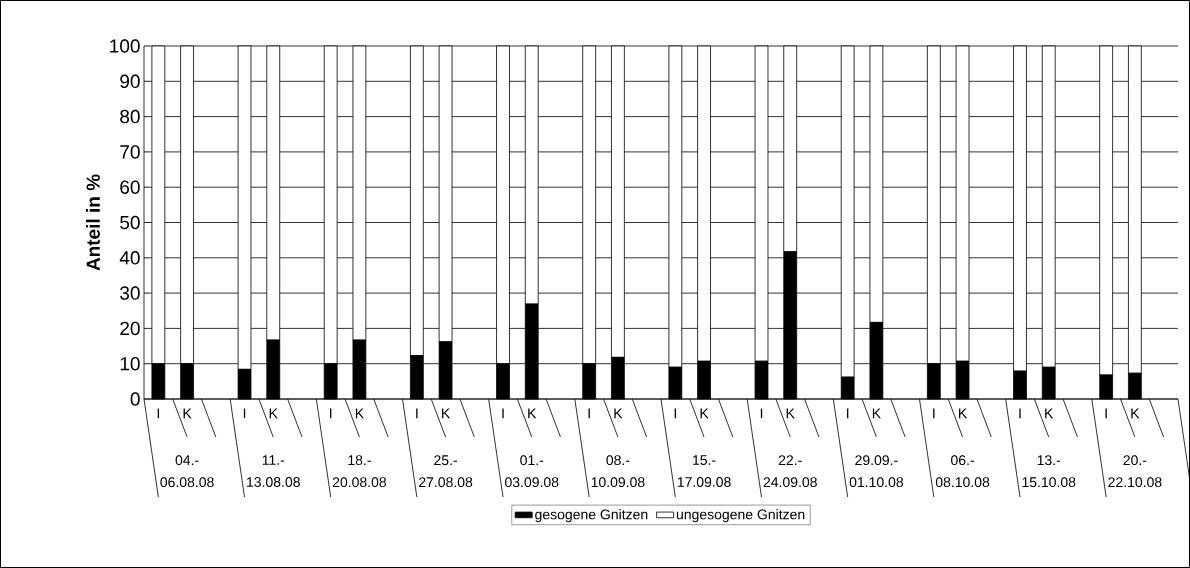  I want to click on text: 08.- 10.09.08, so click(618, 471).